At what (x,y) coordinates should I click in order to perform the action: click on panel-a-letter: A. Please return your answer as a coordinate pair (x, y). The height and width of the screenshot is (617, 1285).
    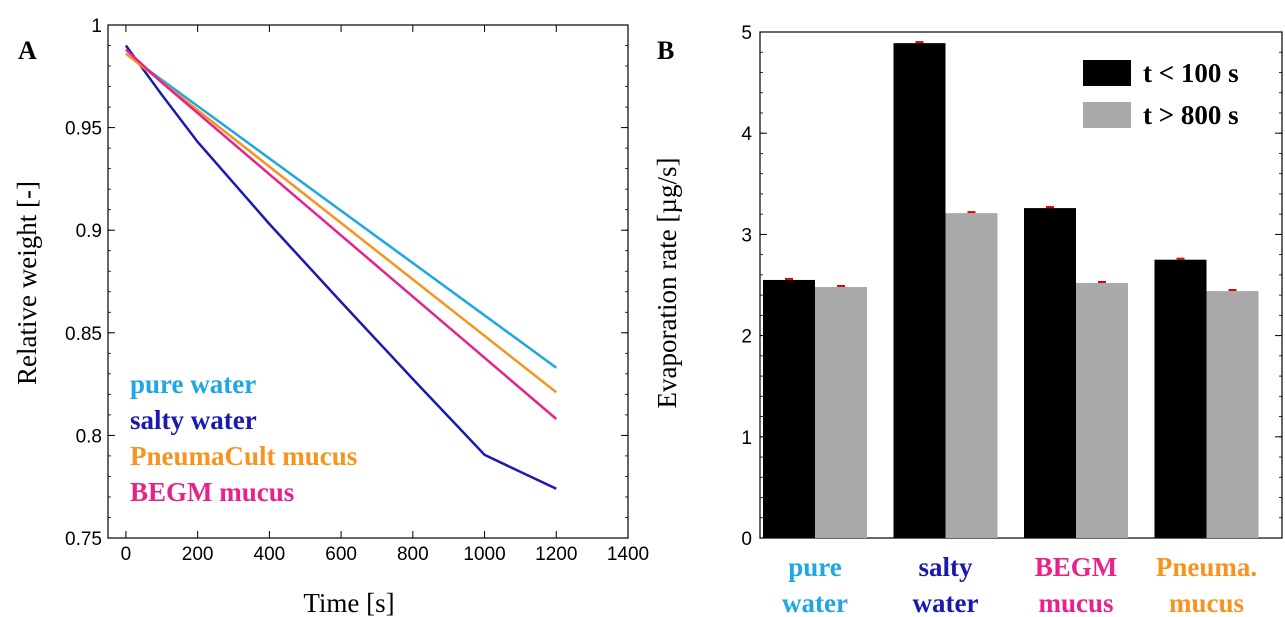
    Looking at the image, I should click on (27, 50).